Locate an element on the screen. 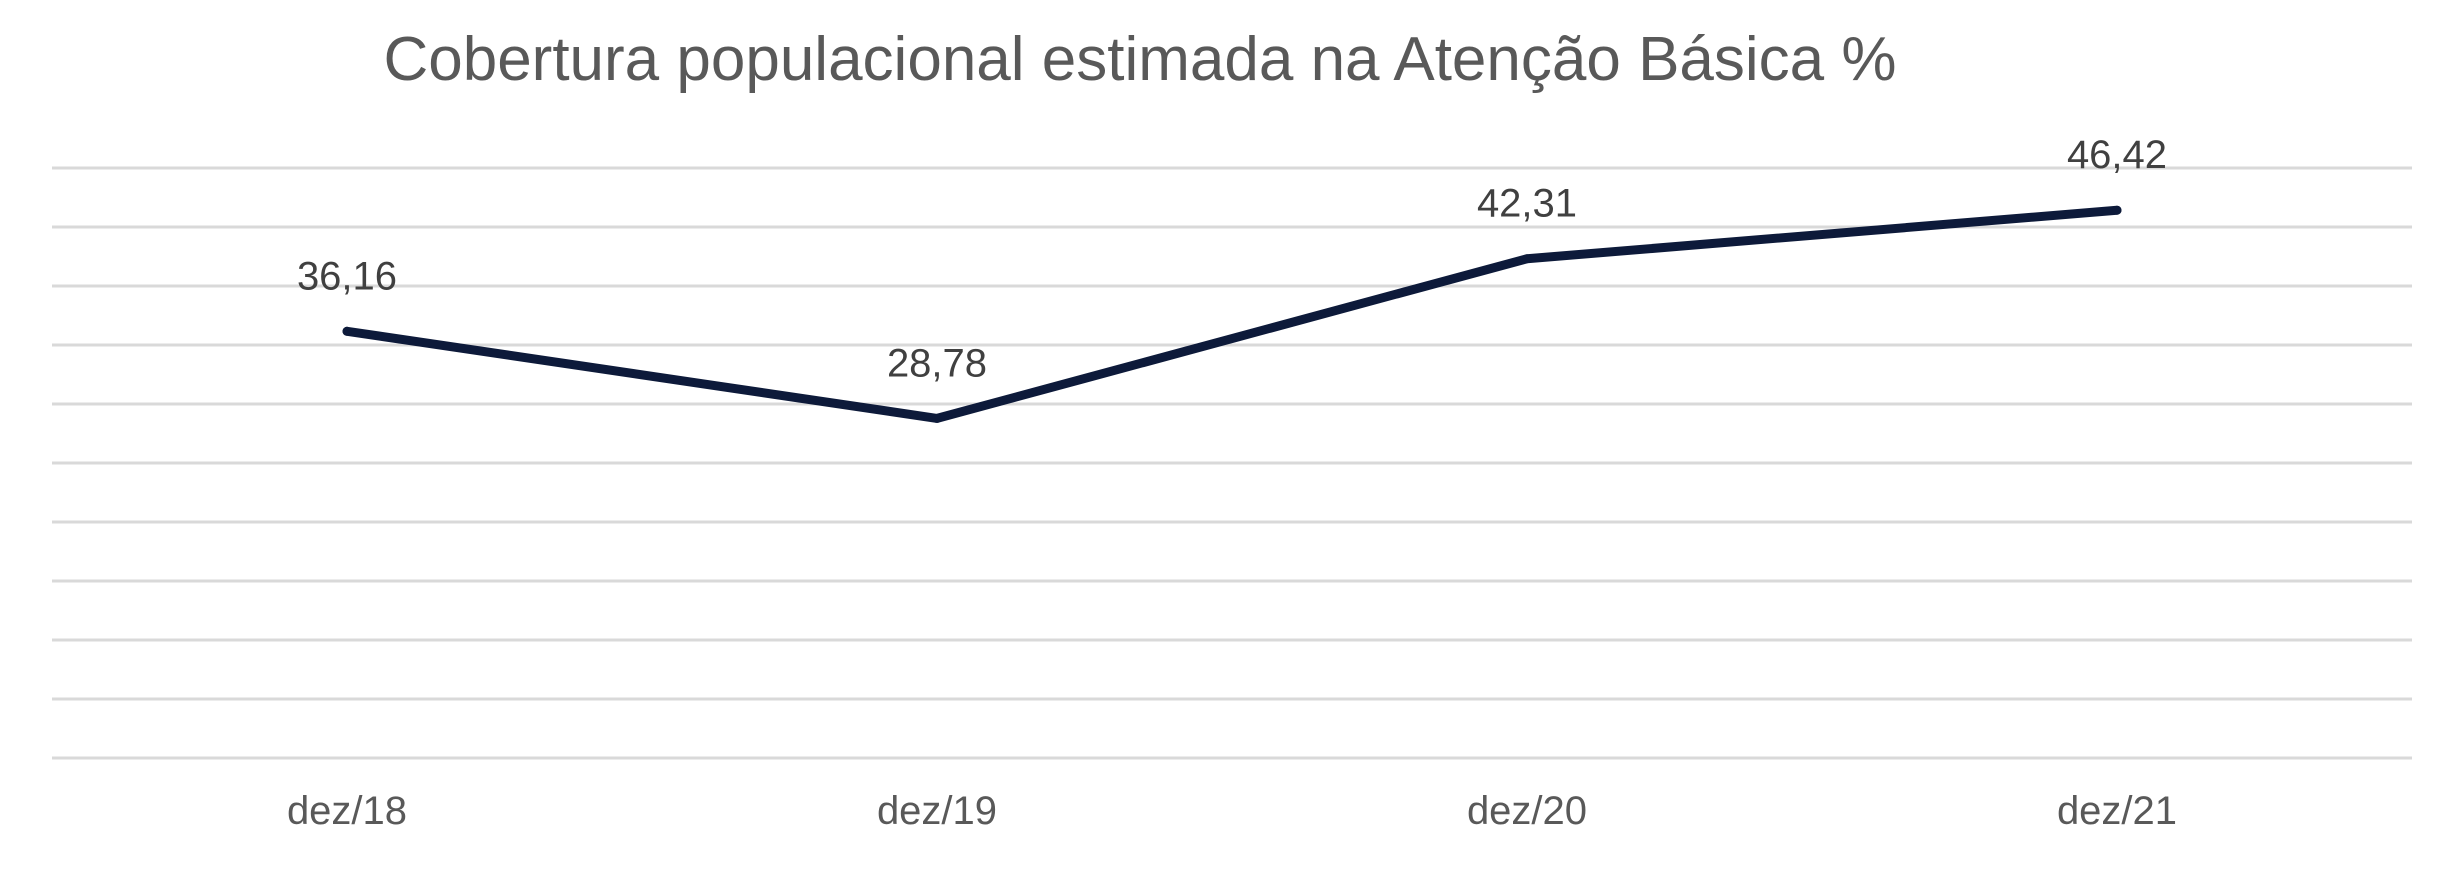  data-label: 46,42 is located at coordinates (2117, 155).